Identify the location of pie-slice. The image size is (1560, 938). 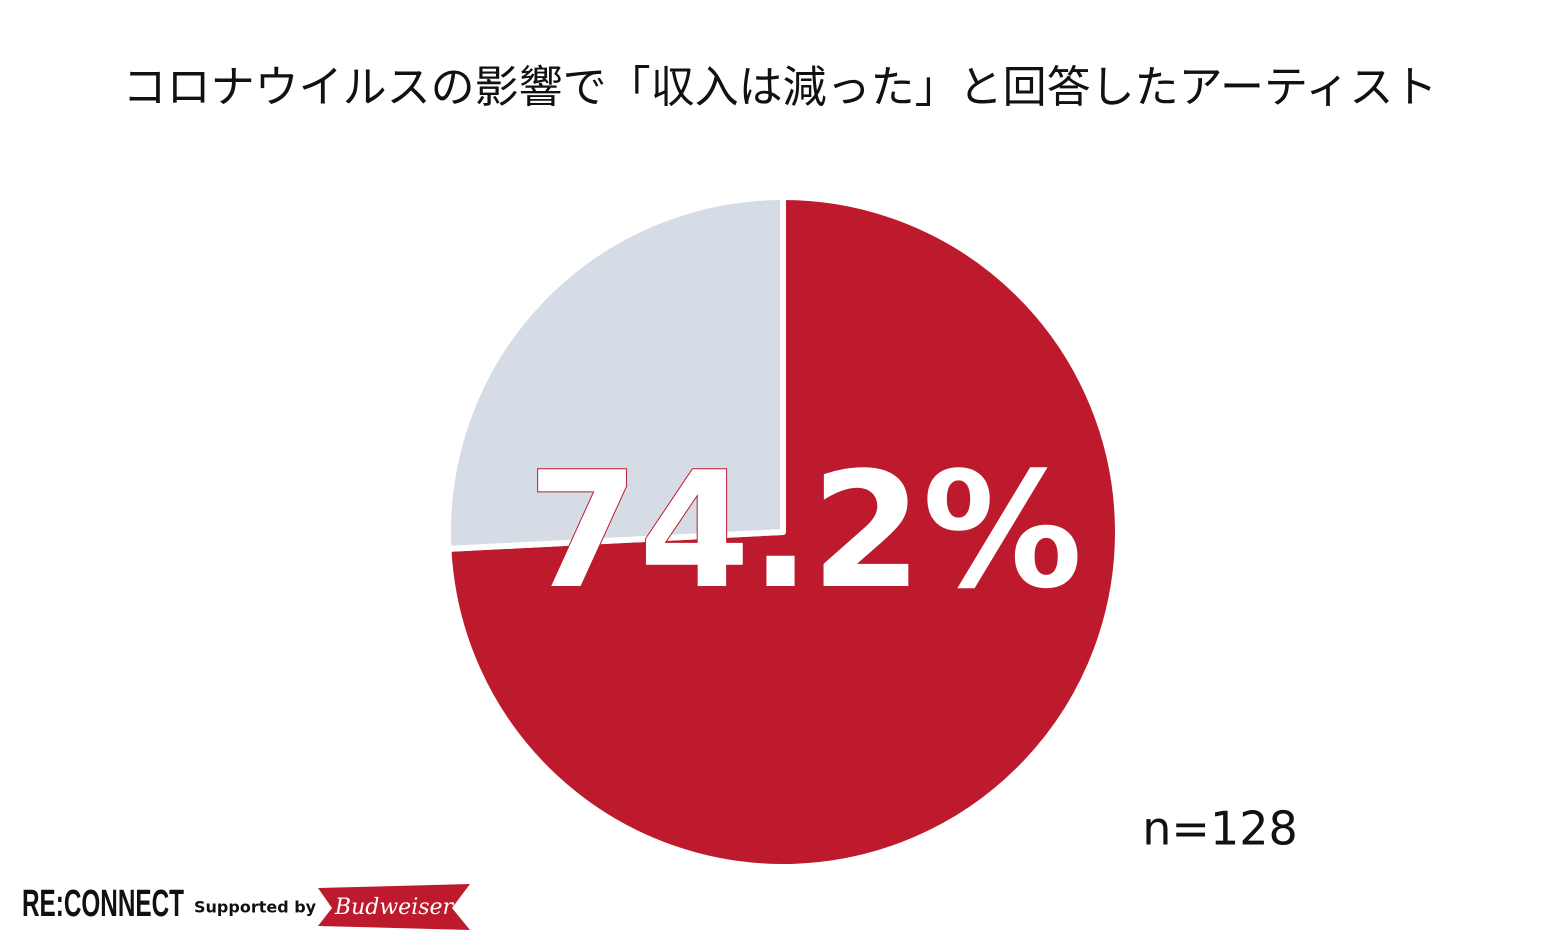
(615, 373).